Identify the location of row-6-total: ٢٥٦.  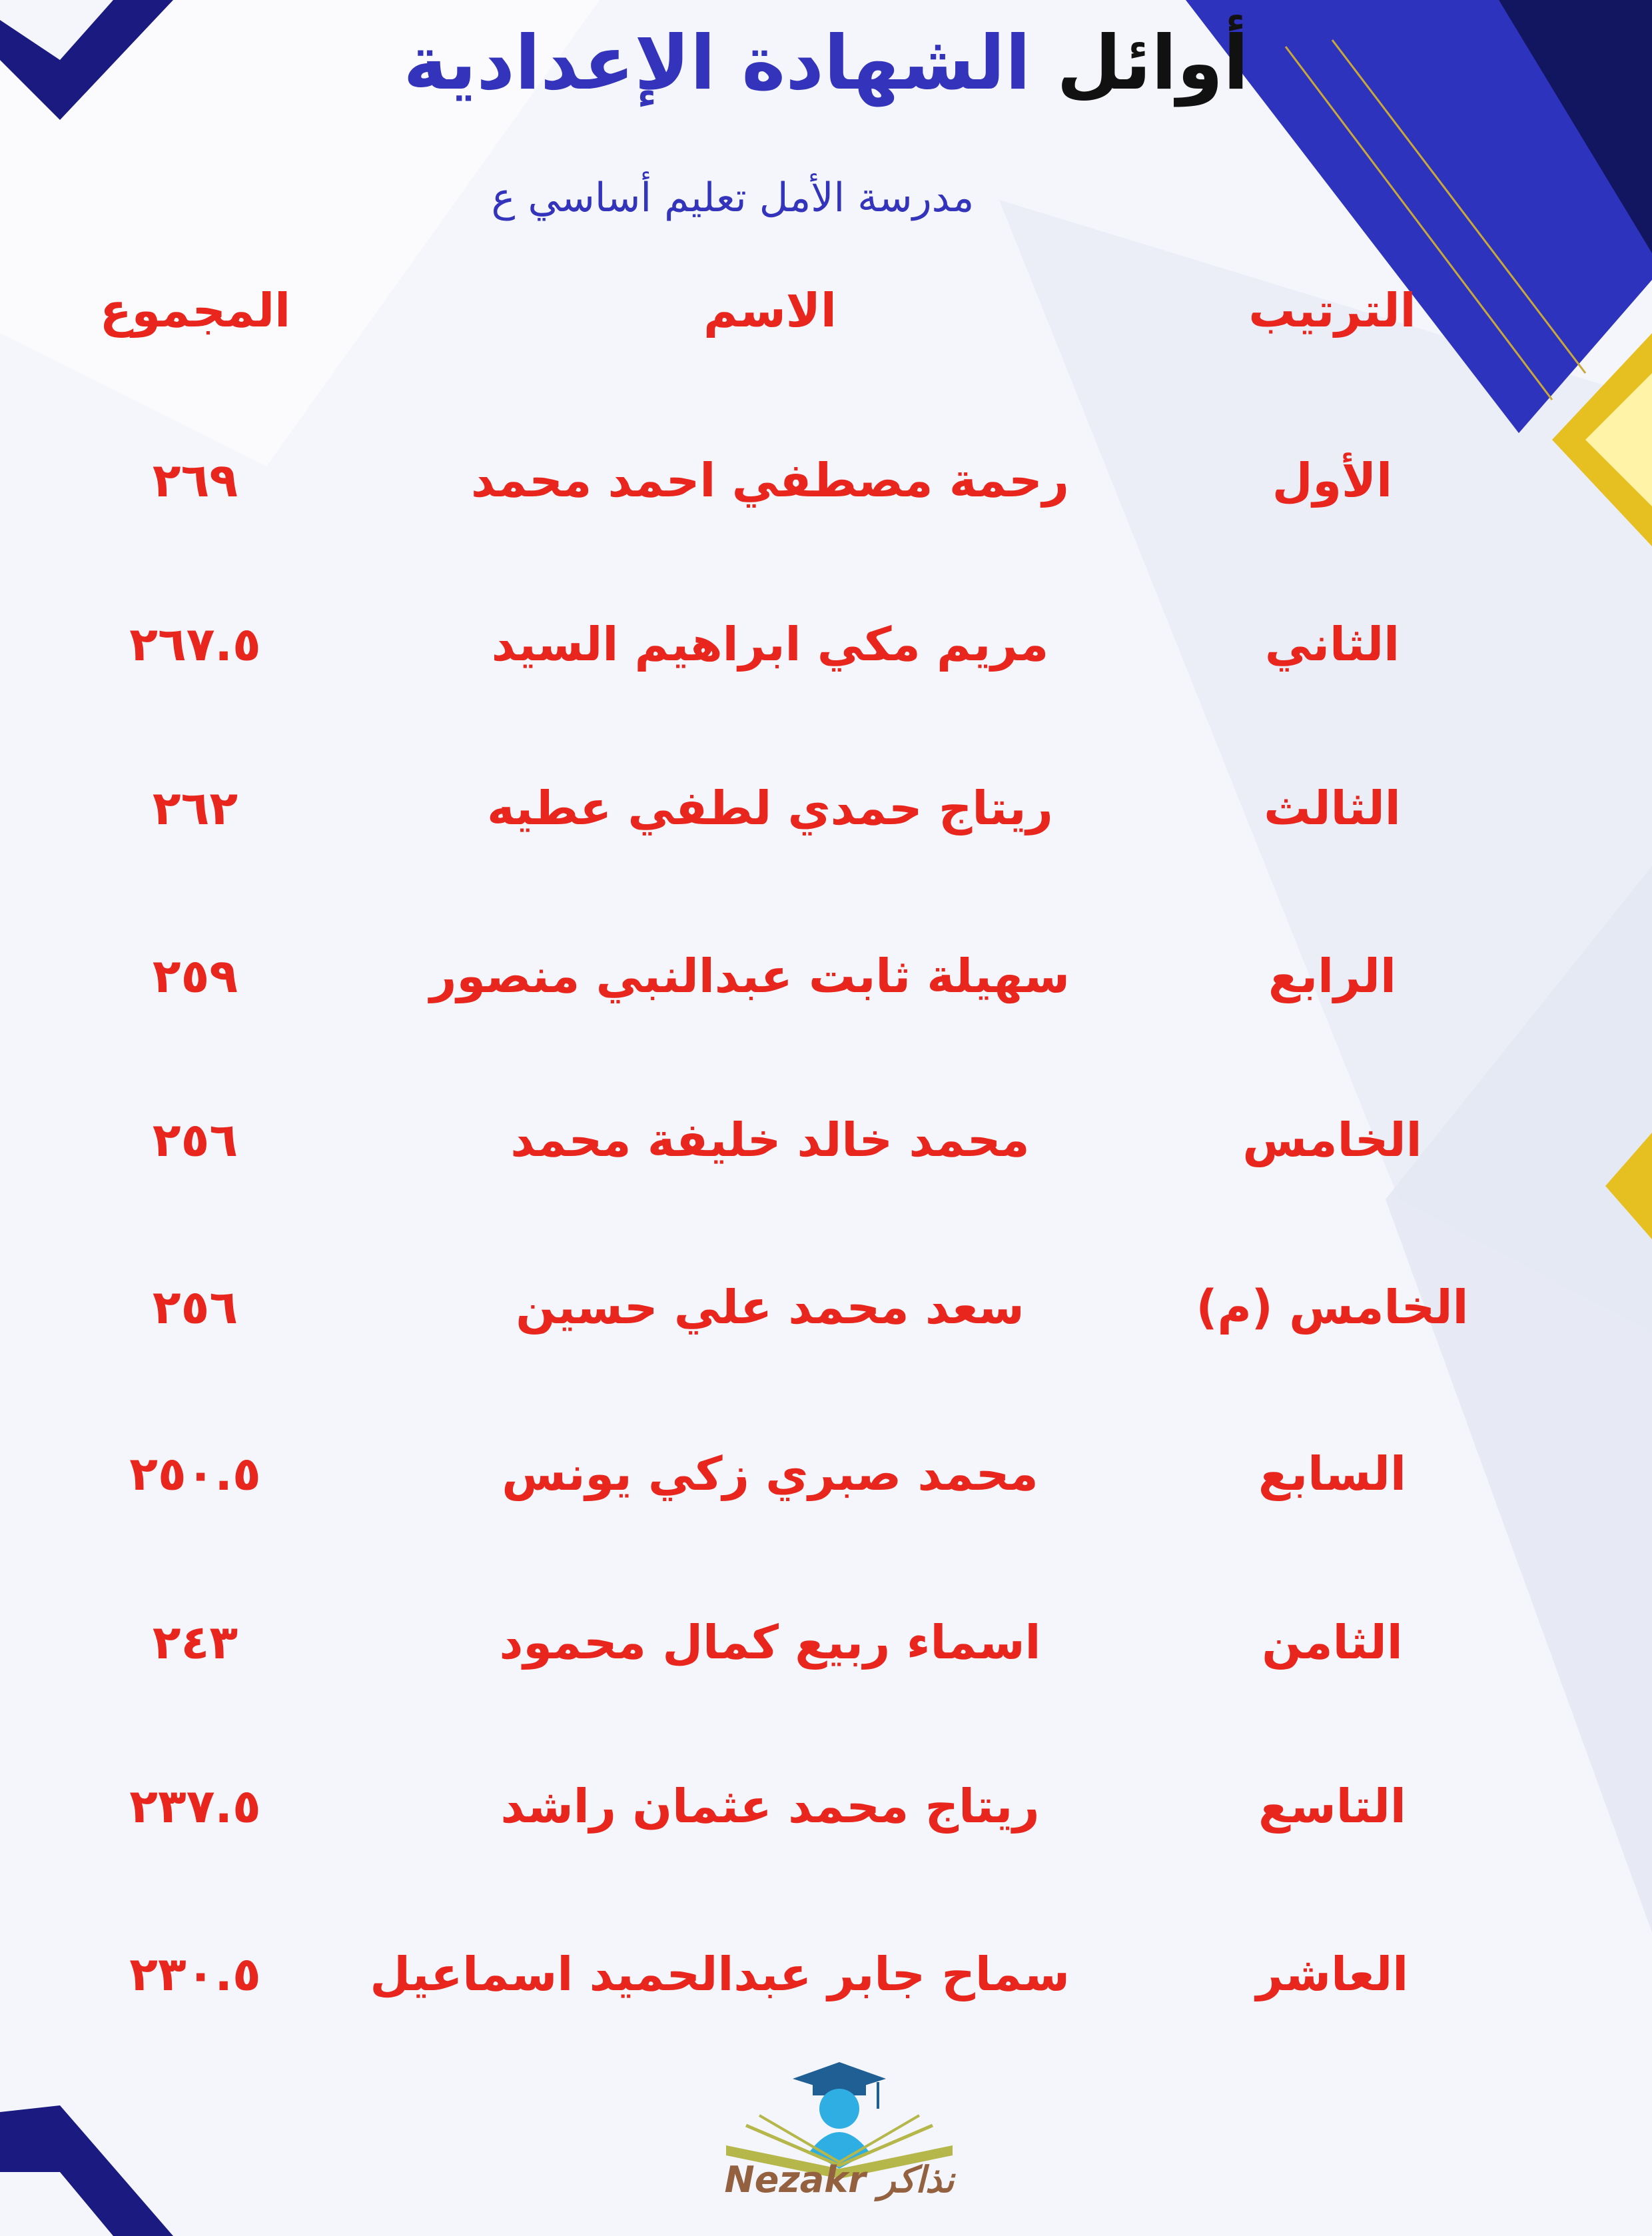
(195, 1307).